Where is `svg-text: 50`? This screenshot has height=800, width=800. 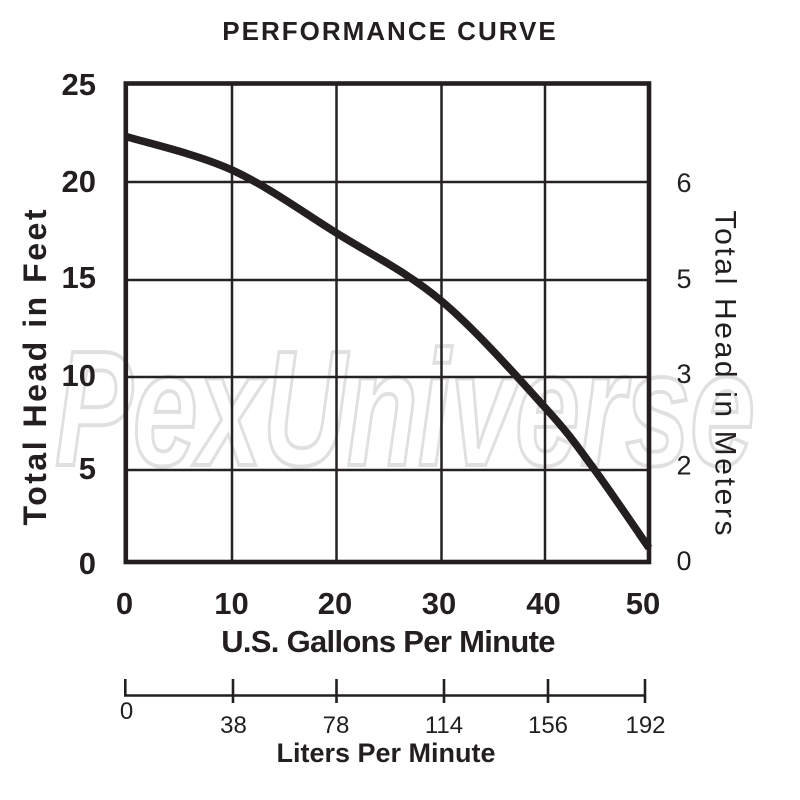
svg-text: 50 is located at coordinates (643, 603).